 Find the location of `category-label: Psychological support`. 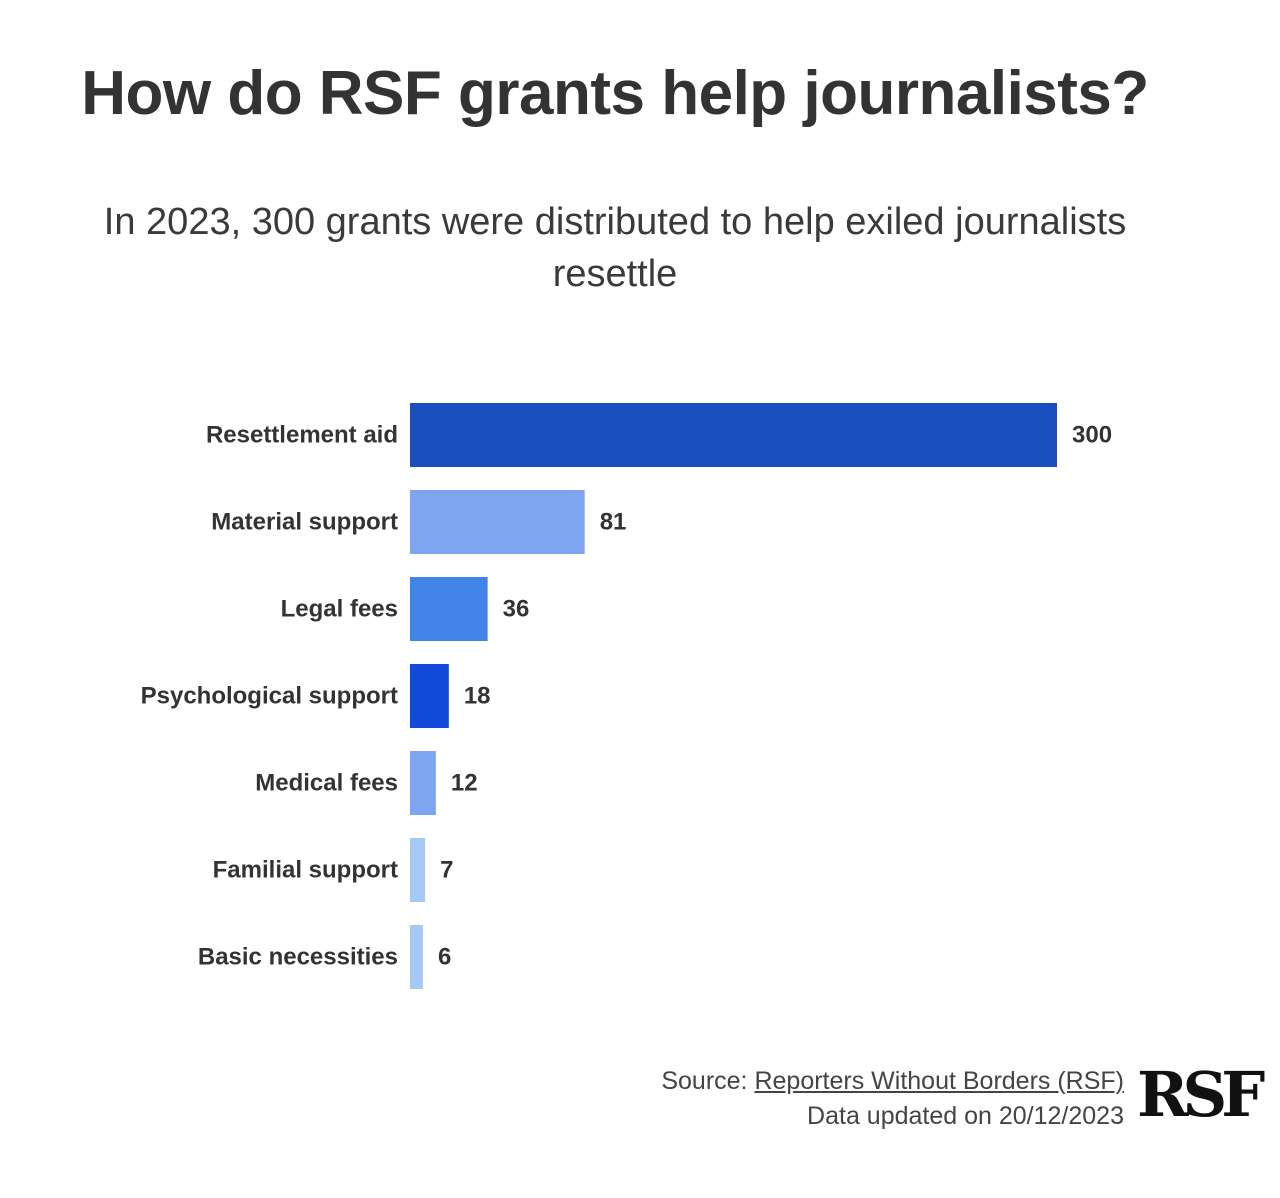

category-label: Psychological support is located at coordinates (269, 696).